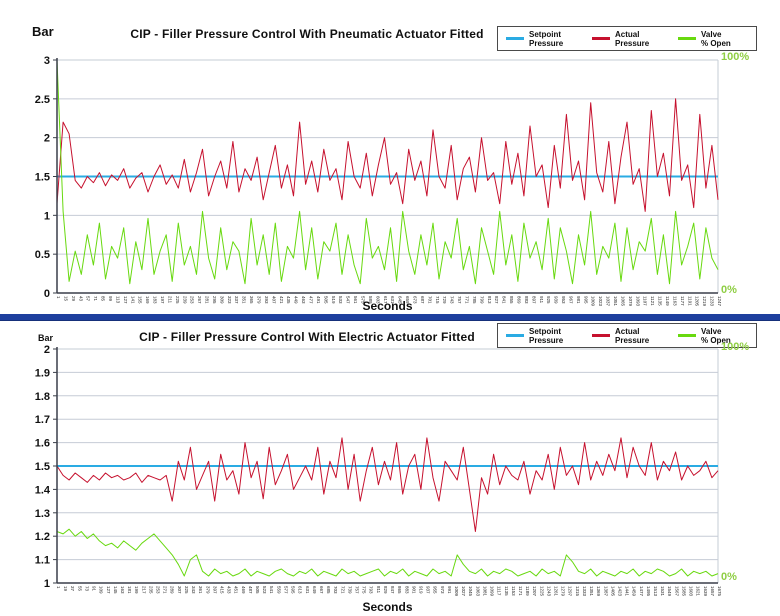  I want to click on x-tick-label: 1675, so click(719, 591).